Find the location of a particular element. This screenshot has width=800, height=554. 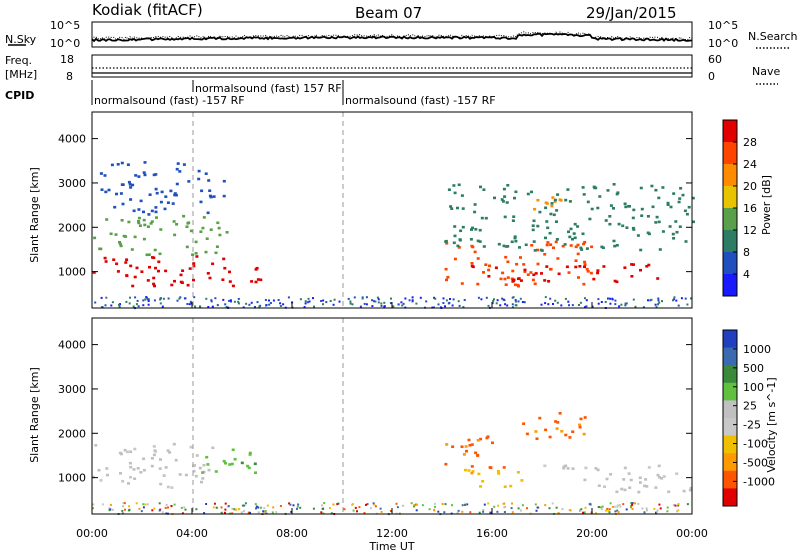

power-colorbar: 28 24 20 16 12 8 4 is located at coordinates (739, 208).